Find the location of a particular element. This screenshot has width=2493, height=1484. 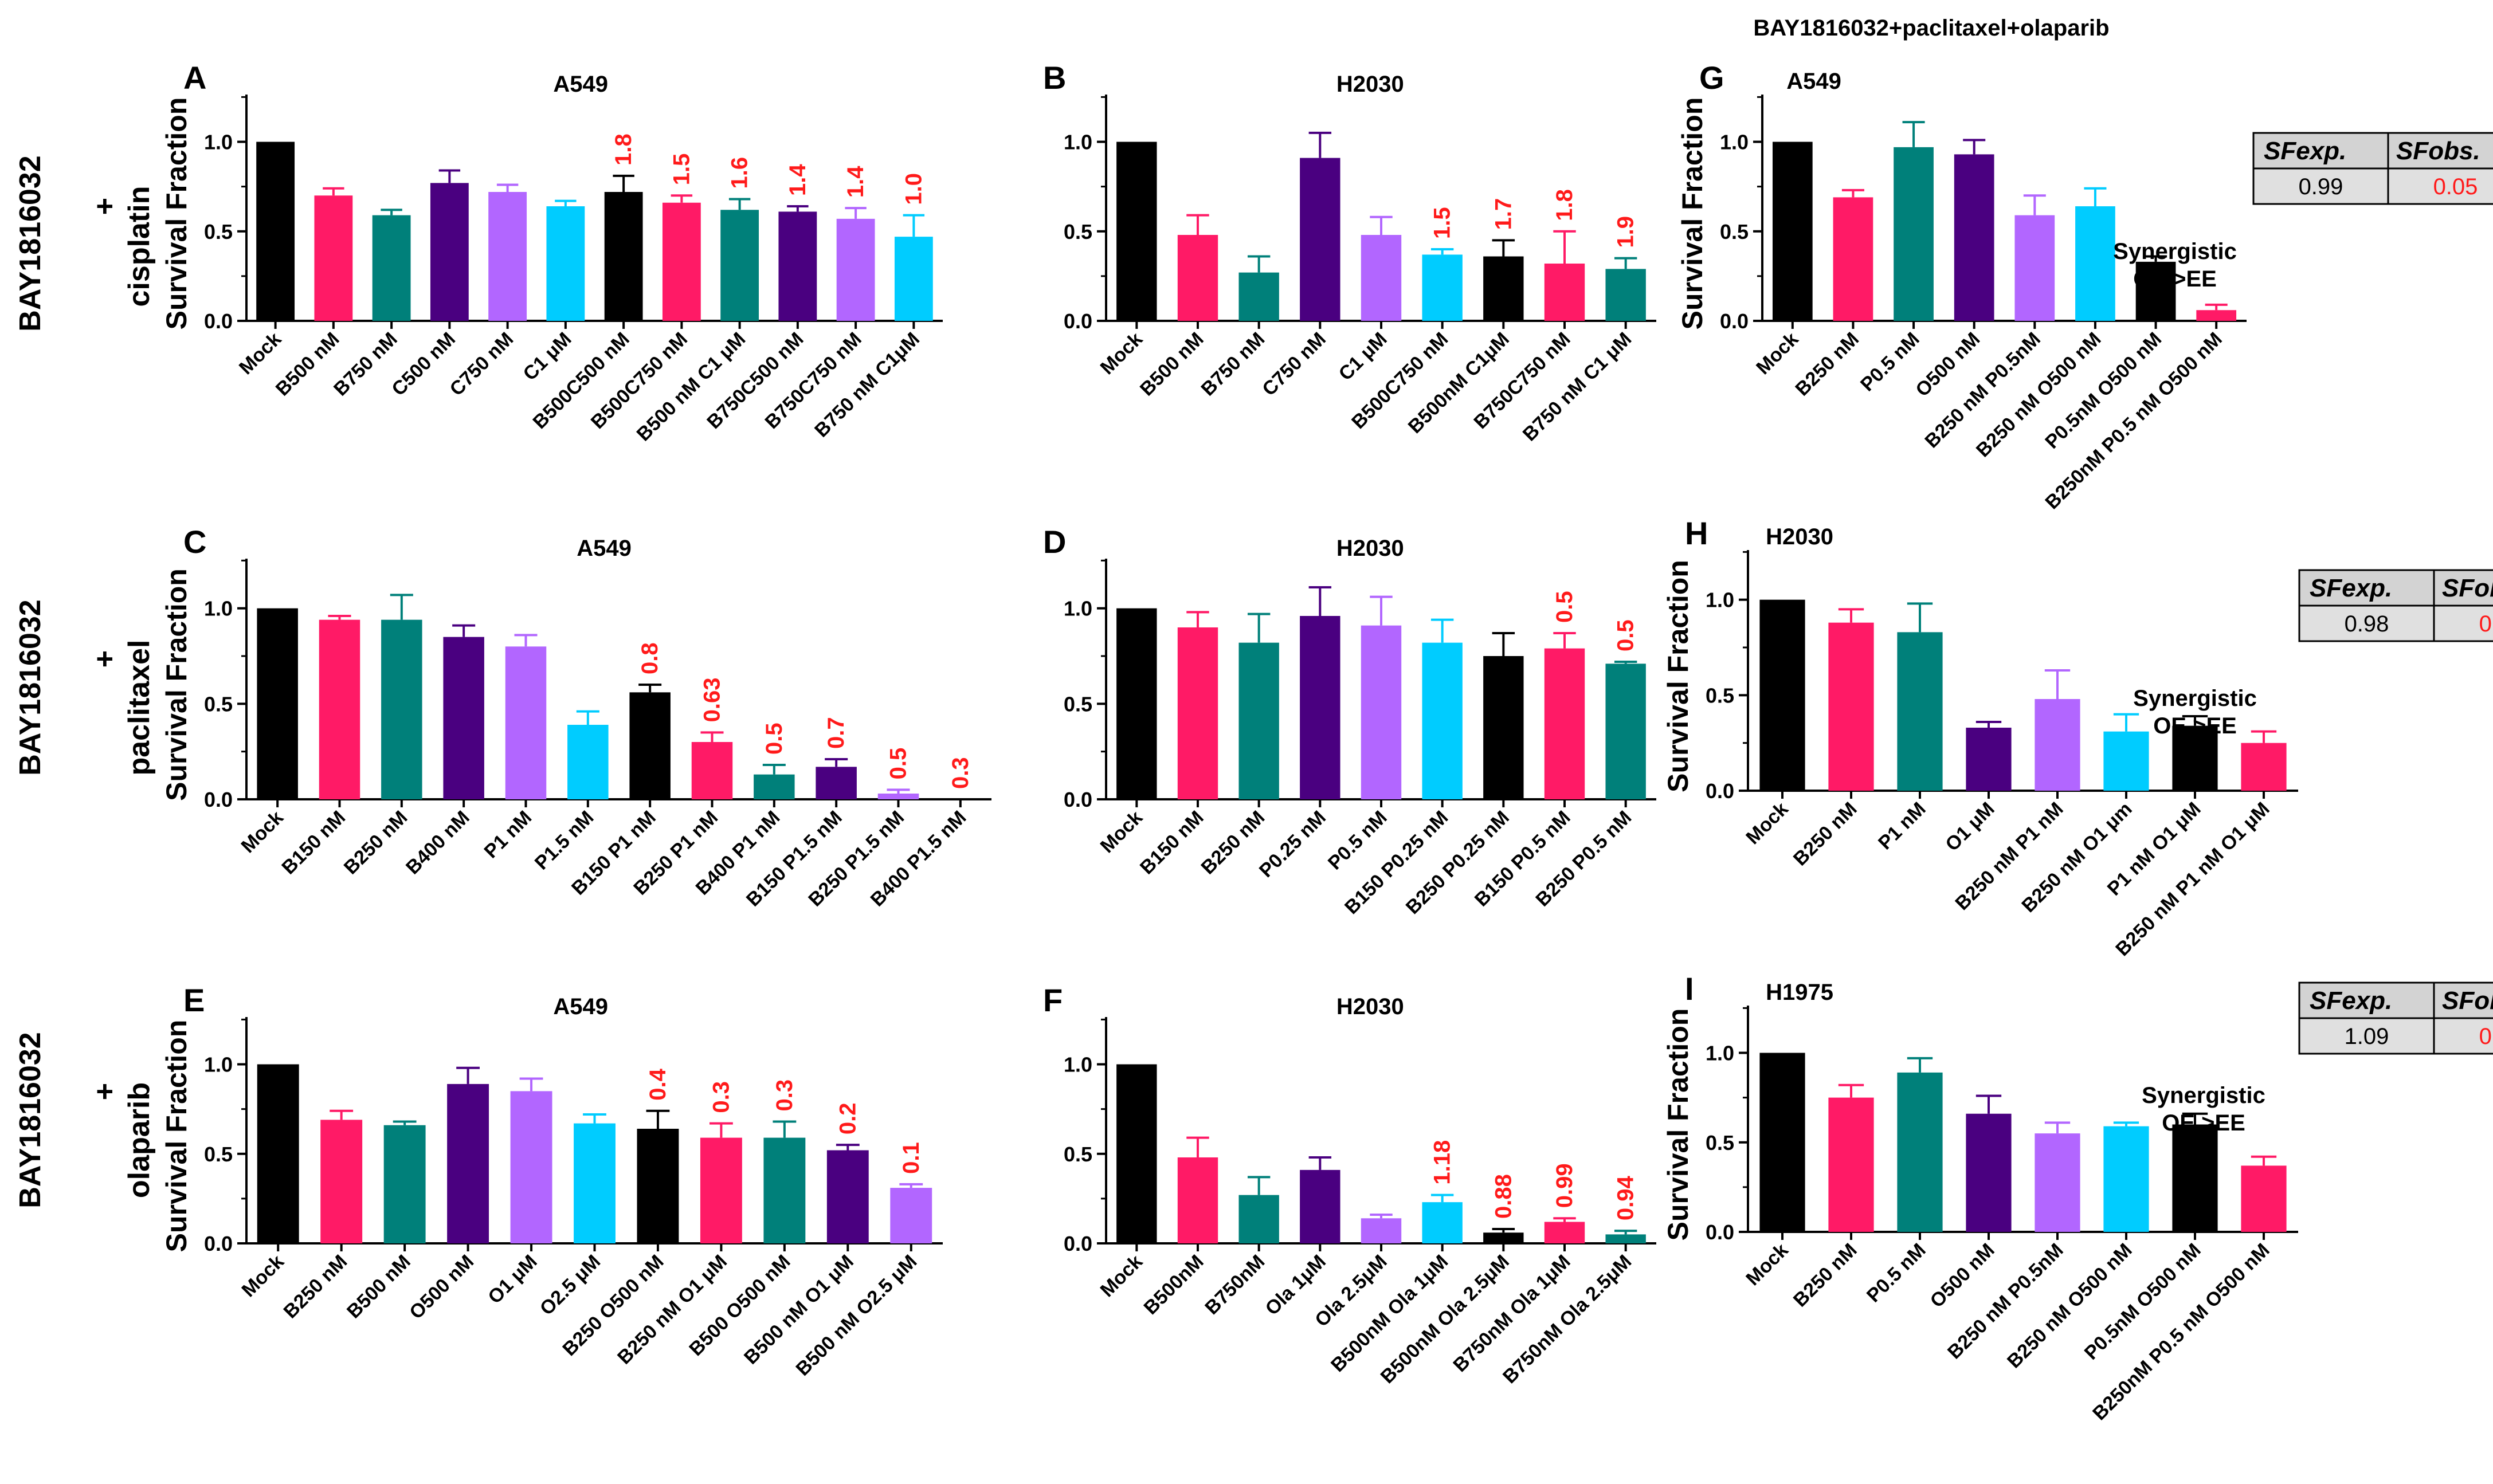

panel-E-xtick-label: O1 μM is located at coordinates (512, 1279).